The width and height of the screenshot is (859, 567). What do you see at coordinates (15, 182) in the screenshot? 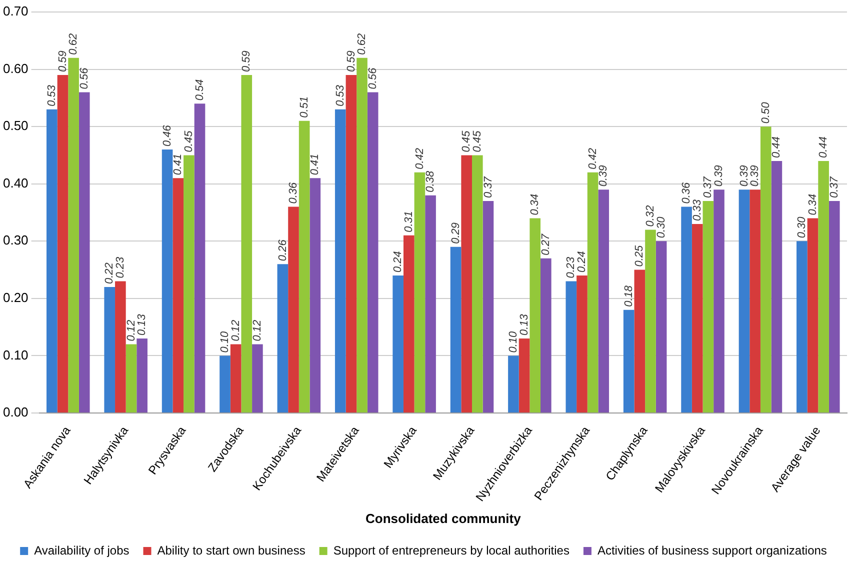
I see `y-tick-label: 0.40` at bounding box center [15, 182].